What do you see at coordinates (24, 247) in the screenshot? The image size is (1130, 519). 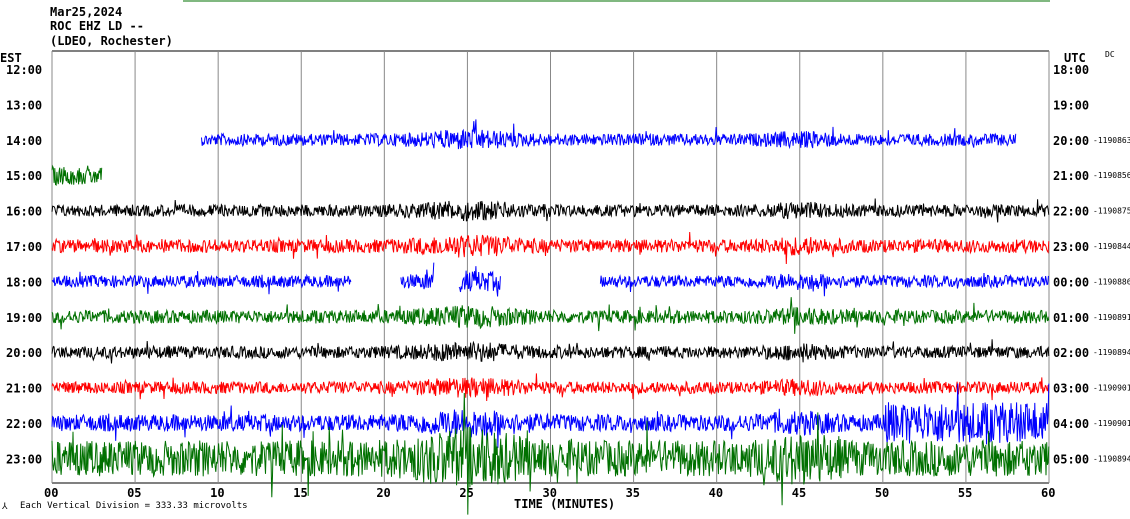 I see `est-time-label: 17:00` at bounding box center [24, 247].